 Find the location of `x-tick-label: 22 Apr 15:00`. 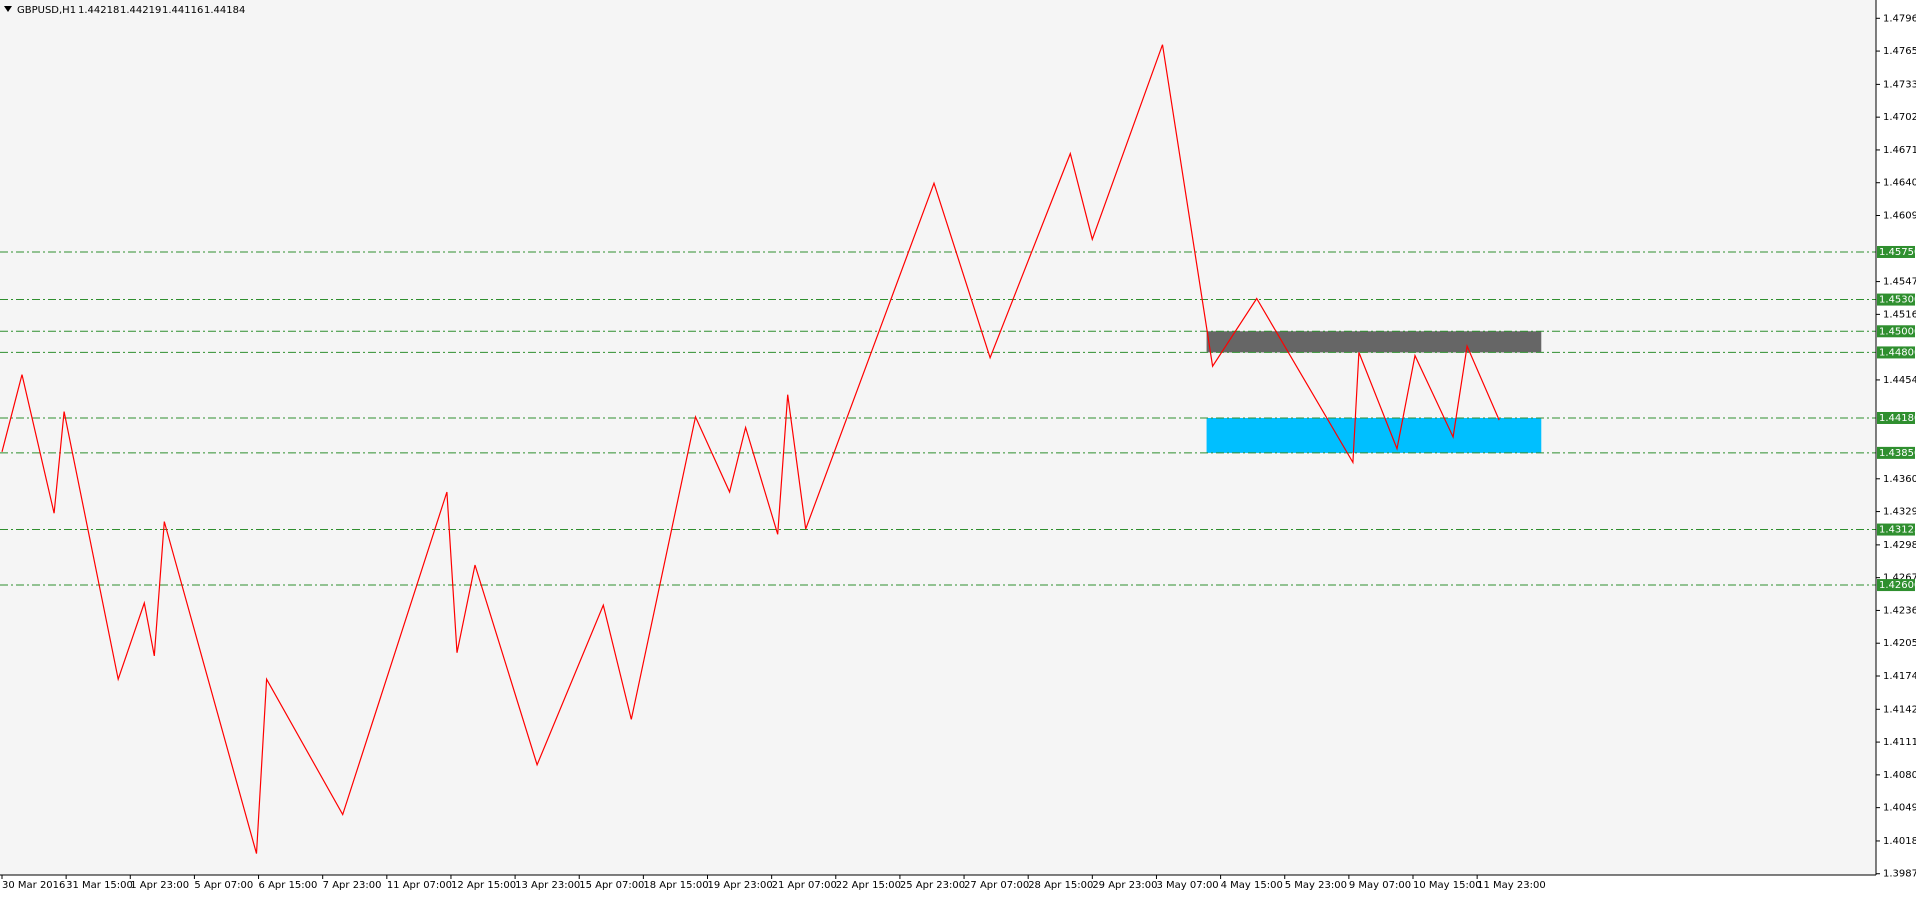

x-tick-label: 22 Apr 15:00 is located at coordinates (868, 885).